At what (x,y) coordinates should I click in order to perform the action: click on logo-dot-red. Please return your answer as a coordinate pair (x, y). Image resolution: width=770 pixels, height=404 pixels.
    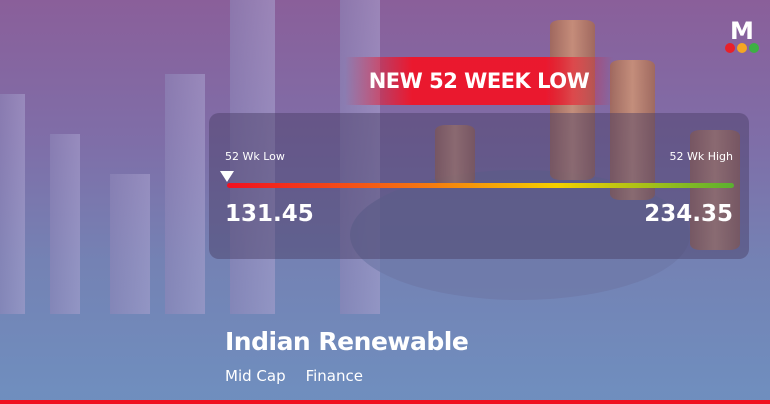
    Looking at the image, I should click on (730, 48).